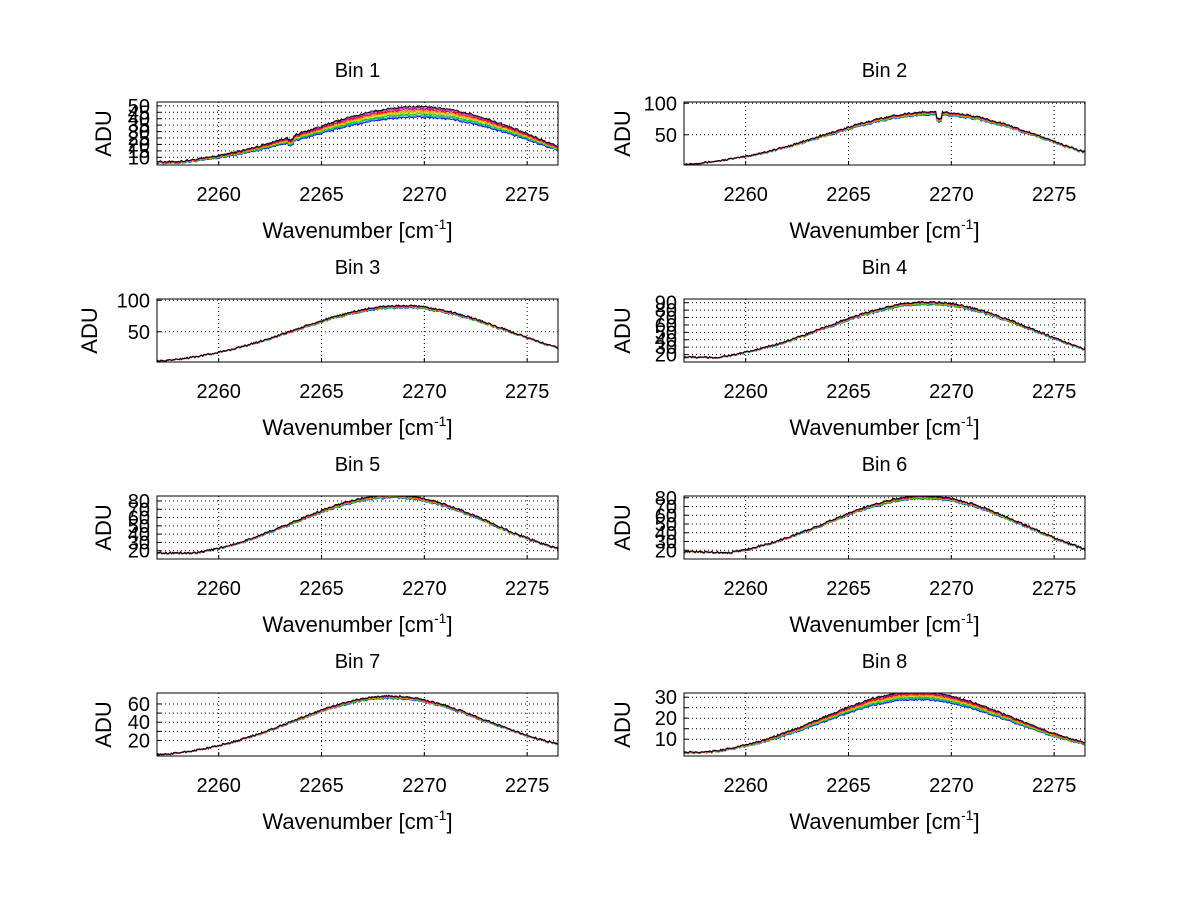  I want to click on panel-title: Bin 4, so click(885, 268).